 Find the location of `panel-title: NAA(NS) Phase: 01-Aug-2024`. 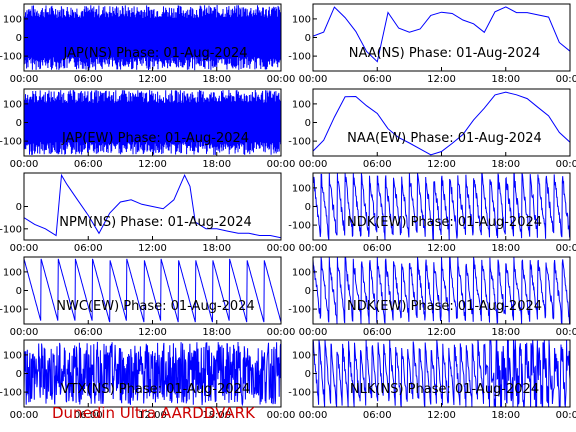

panel-title: NAA(NS) Phase: 01-Aug-2024 is located at coordinates (445, 53).